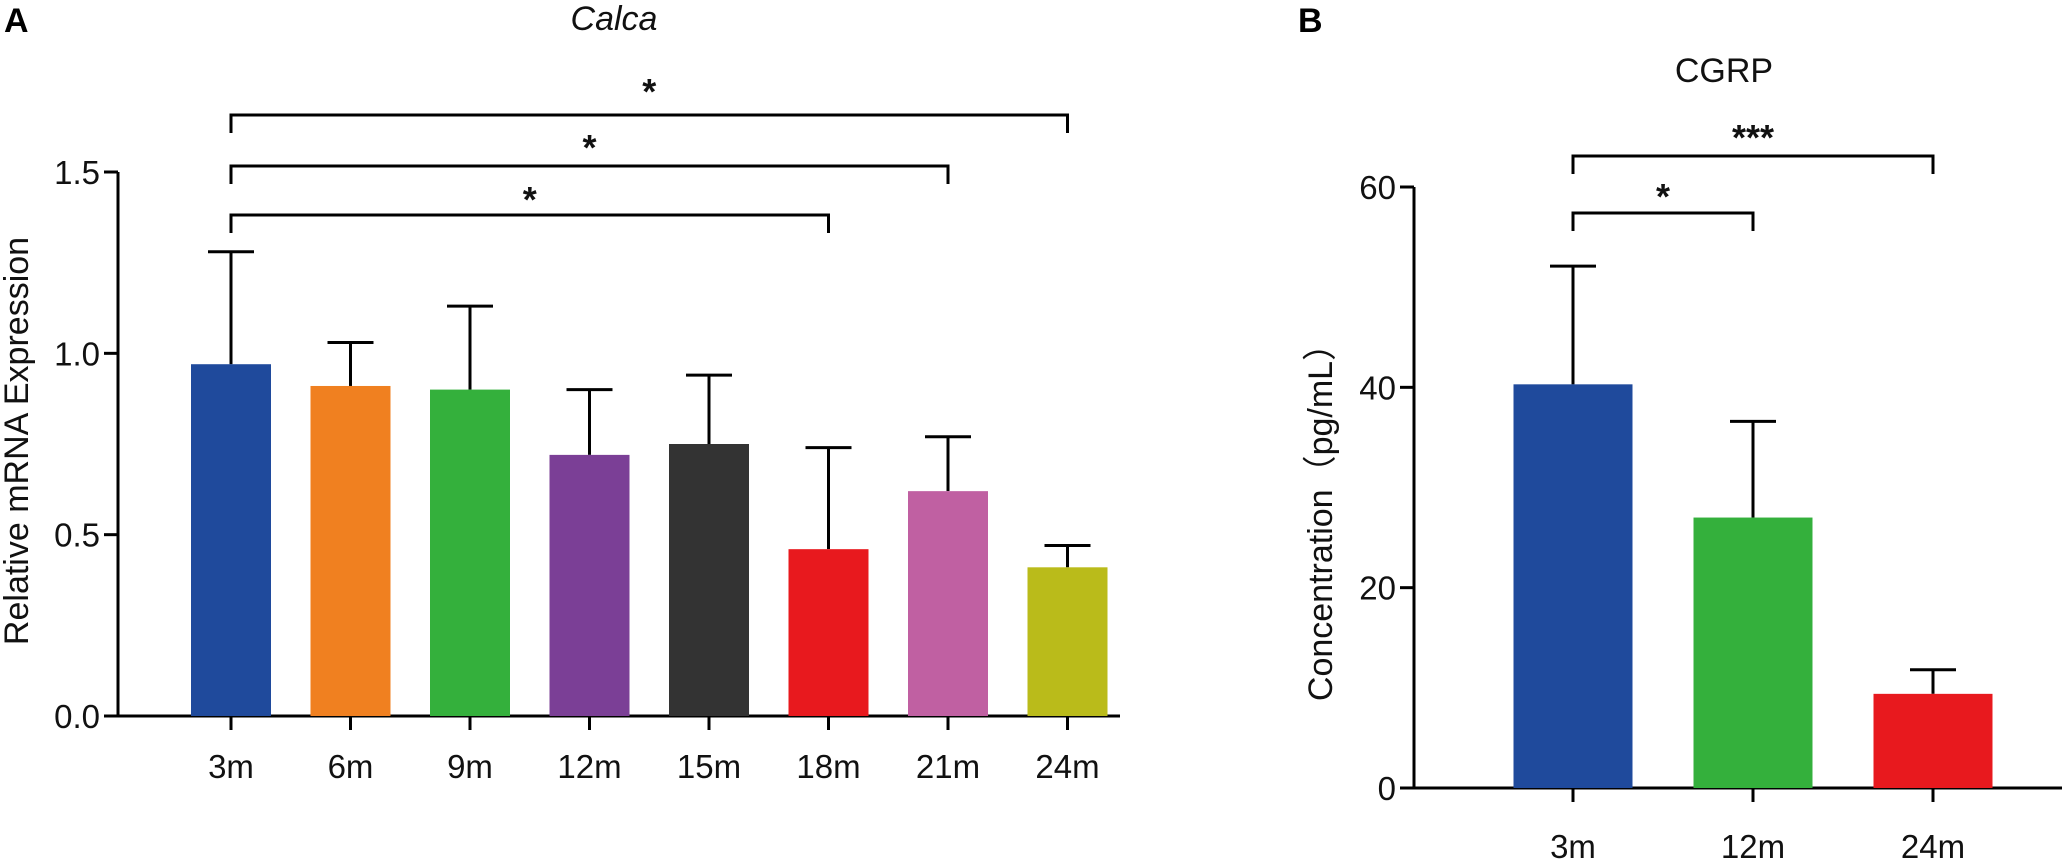 This screenshot has height=864, width=2066. I want to click on chart-a-bar-12m, so click(589, 585).